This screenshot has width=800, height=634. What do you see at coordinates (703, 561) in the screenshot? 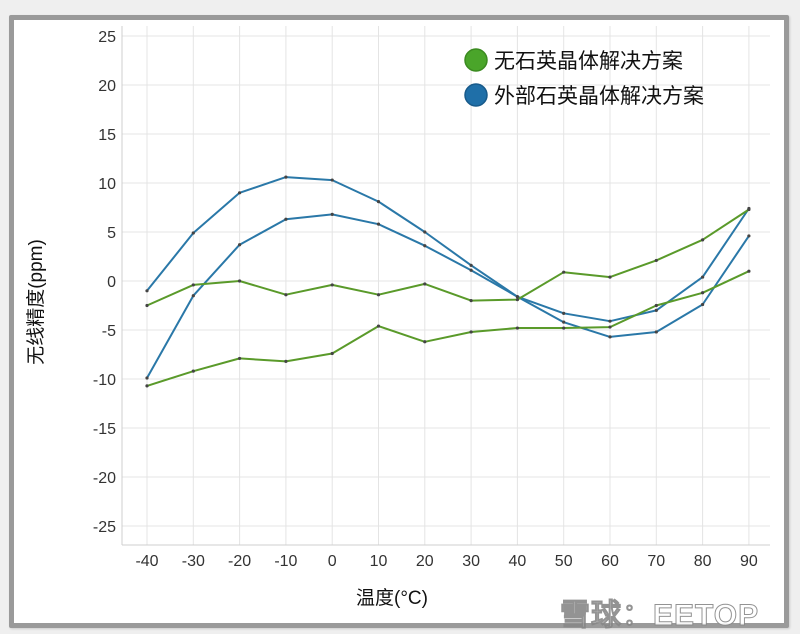
I see `x-tick-label: 80` at bounding box center [703, 561].